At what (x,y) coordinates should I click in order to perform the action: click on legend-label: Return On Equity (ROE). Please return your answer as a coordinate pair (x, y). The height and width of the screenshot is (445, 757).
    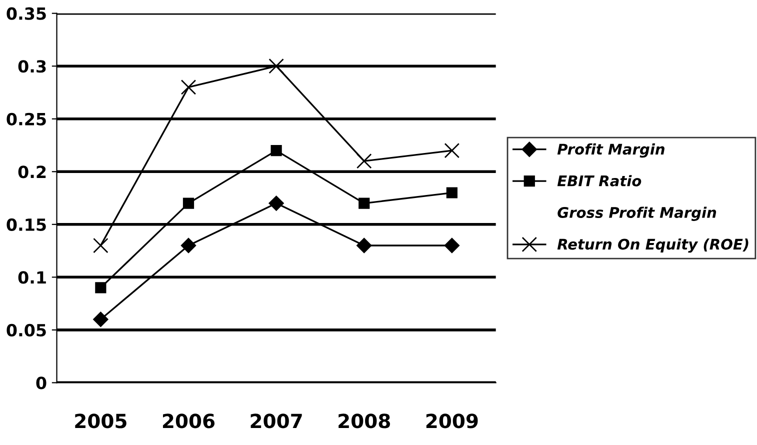
    Looking at the image, I should click on (652, 245).